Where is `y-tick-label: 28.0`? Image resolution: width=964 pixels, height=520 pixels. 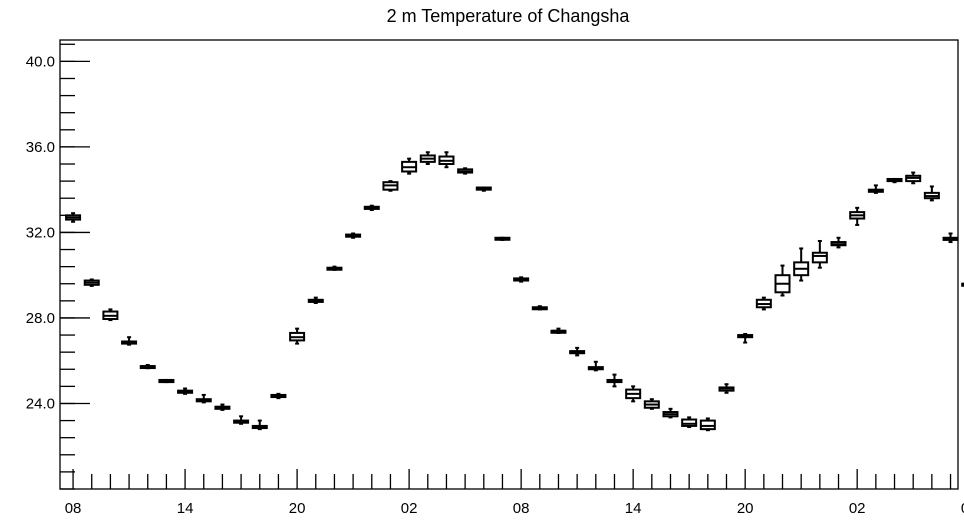 y-tick-label: 28.0 is located at coordinates (40, 318).